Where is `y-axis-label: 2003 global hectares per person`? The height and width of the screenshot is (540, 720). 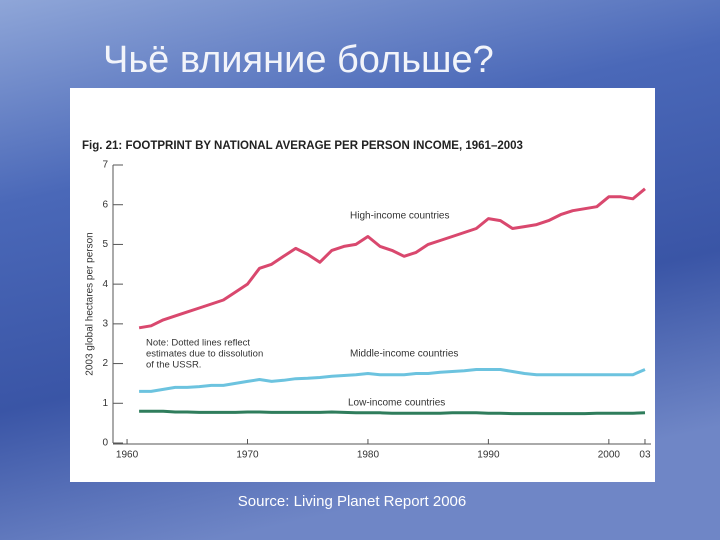 y-axis-label: 2003 global hectares per person is located at coordinates (90, 303).